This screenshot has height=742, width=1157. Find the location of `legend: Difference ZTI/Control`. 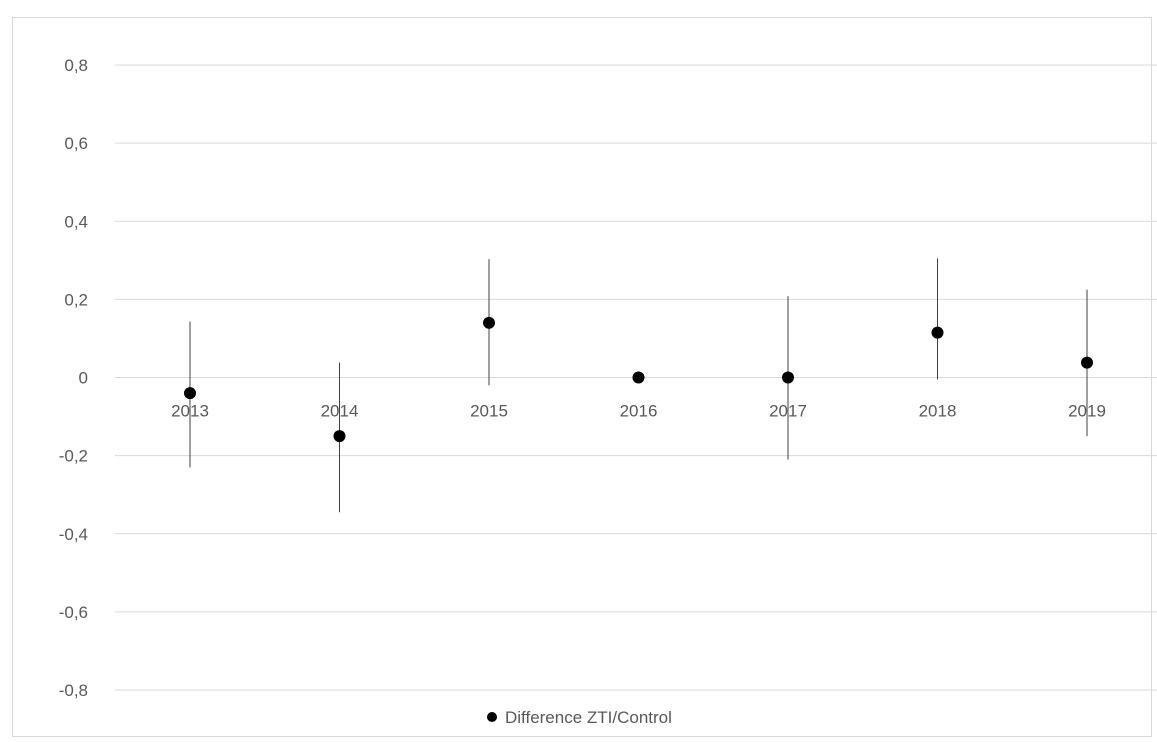

legend: Difference ZTI/Control is located at coordinates (579, 717).